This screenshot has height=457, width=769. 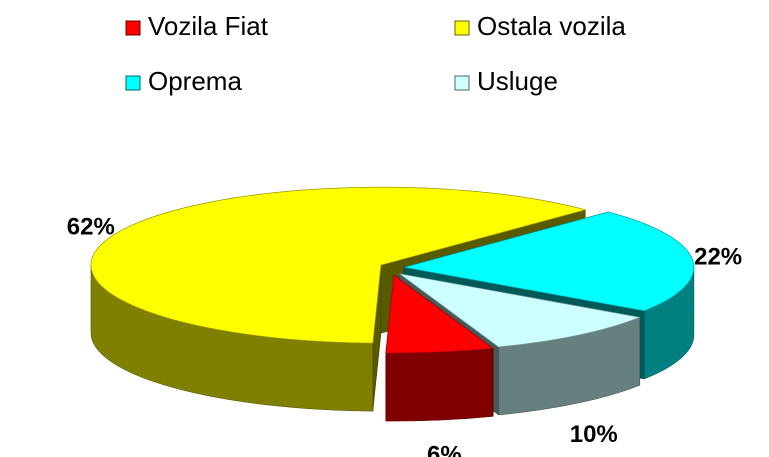 What do you see at coordinates (594, 434) in the screenshot?
I see `data-label: 10%` at bounding box center [594, 434].